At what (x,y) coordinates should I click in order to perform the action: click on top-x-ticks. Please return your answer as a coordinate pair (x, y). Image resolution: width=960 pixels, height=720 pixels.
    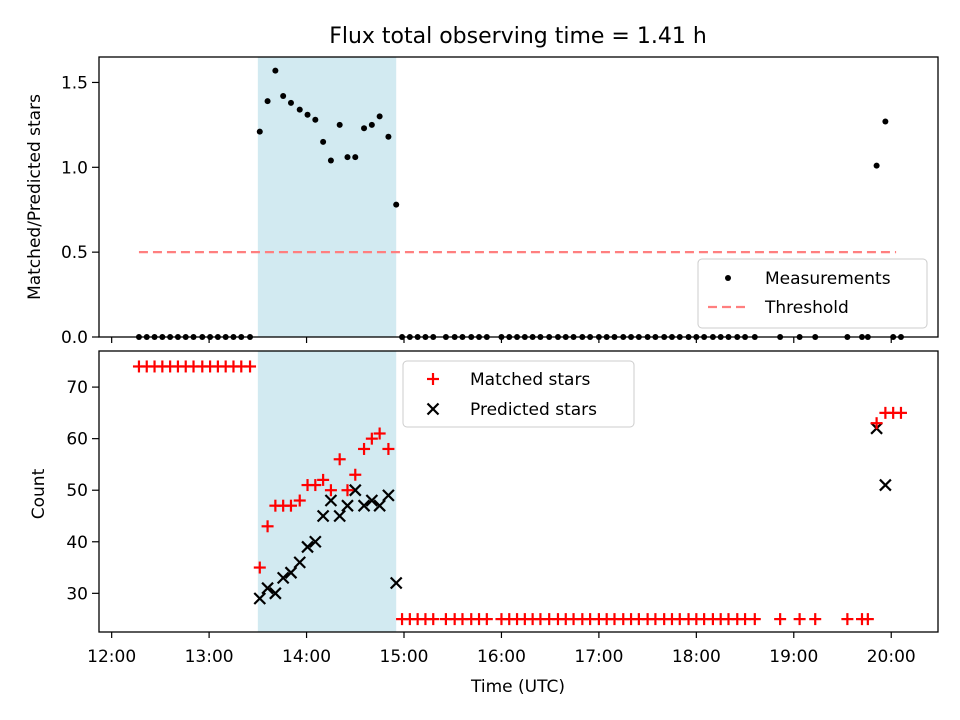
    Looking at the image, I should click on (501, 340).